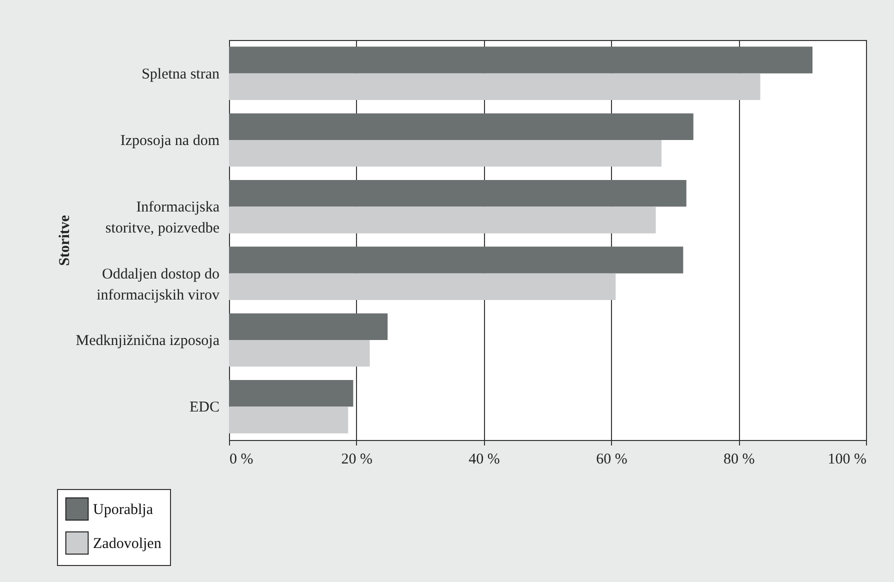 The width and height of the screenshot is (894, 582). Describe the element at coordinates (64, 240) in the screenshot. I see `y-axis-title: Storitve` at that location.